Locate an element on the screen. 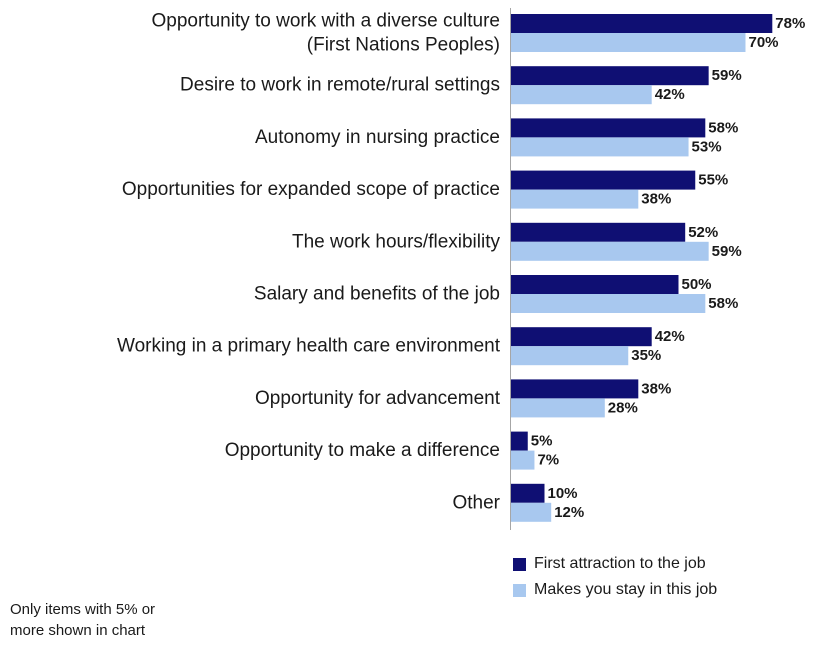 Image resolution: width=819 pixels, height=646 pixels. category-label: Other is located at coordinates (476, 502).